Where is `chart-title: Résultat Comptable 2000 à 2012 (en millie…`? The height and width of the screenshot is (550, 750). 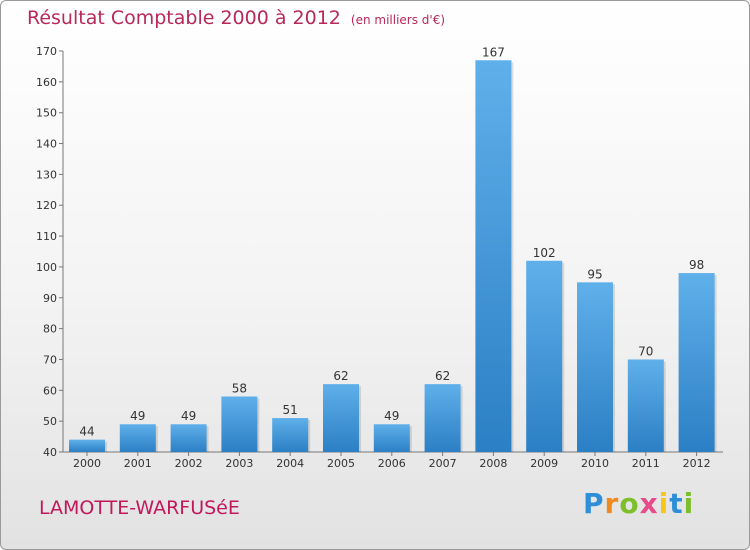 chart-title: Résultat Comptable 2000 à 2012 (en millie… is located at coordinates (236, 18).